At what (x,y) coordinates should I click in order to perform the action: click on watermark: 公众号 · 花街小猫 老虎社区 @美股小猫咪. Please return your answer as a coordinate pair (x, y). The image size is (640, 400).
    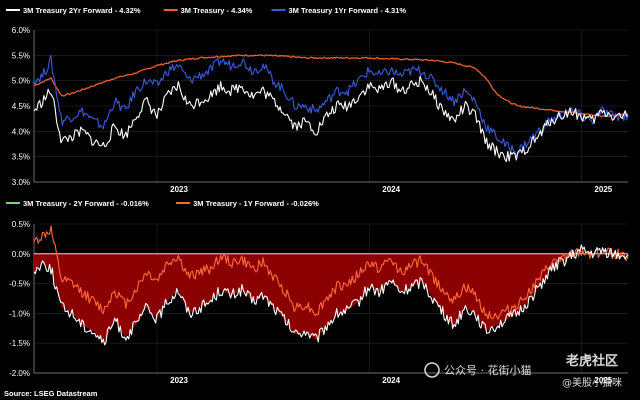
    Looking at the image, I should click on (523, 371).